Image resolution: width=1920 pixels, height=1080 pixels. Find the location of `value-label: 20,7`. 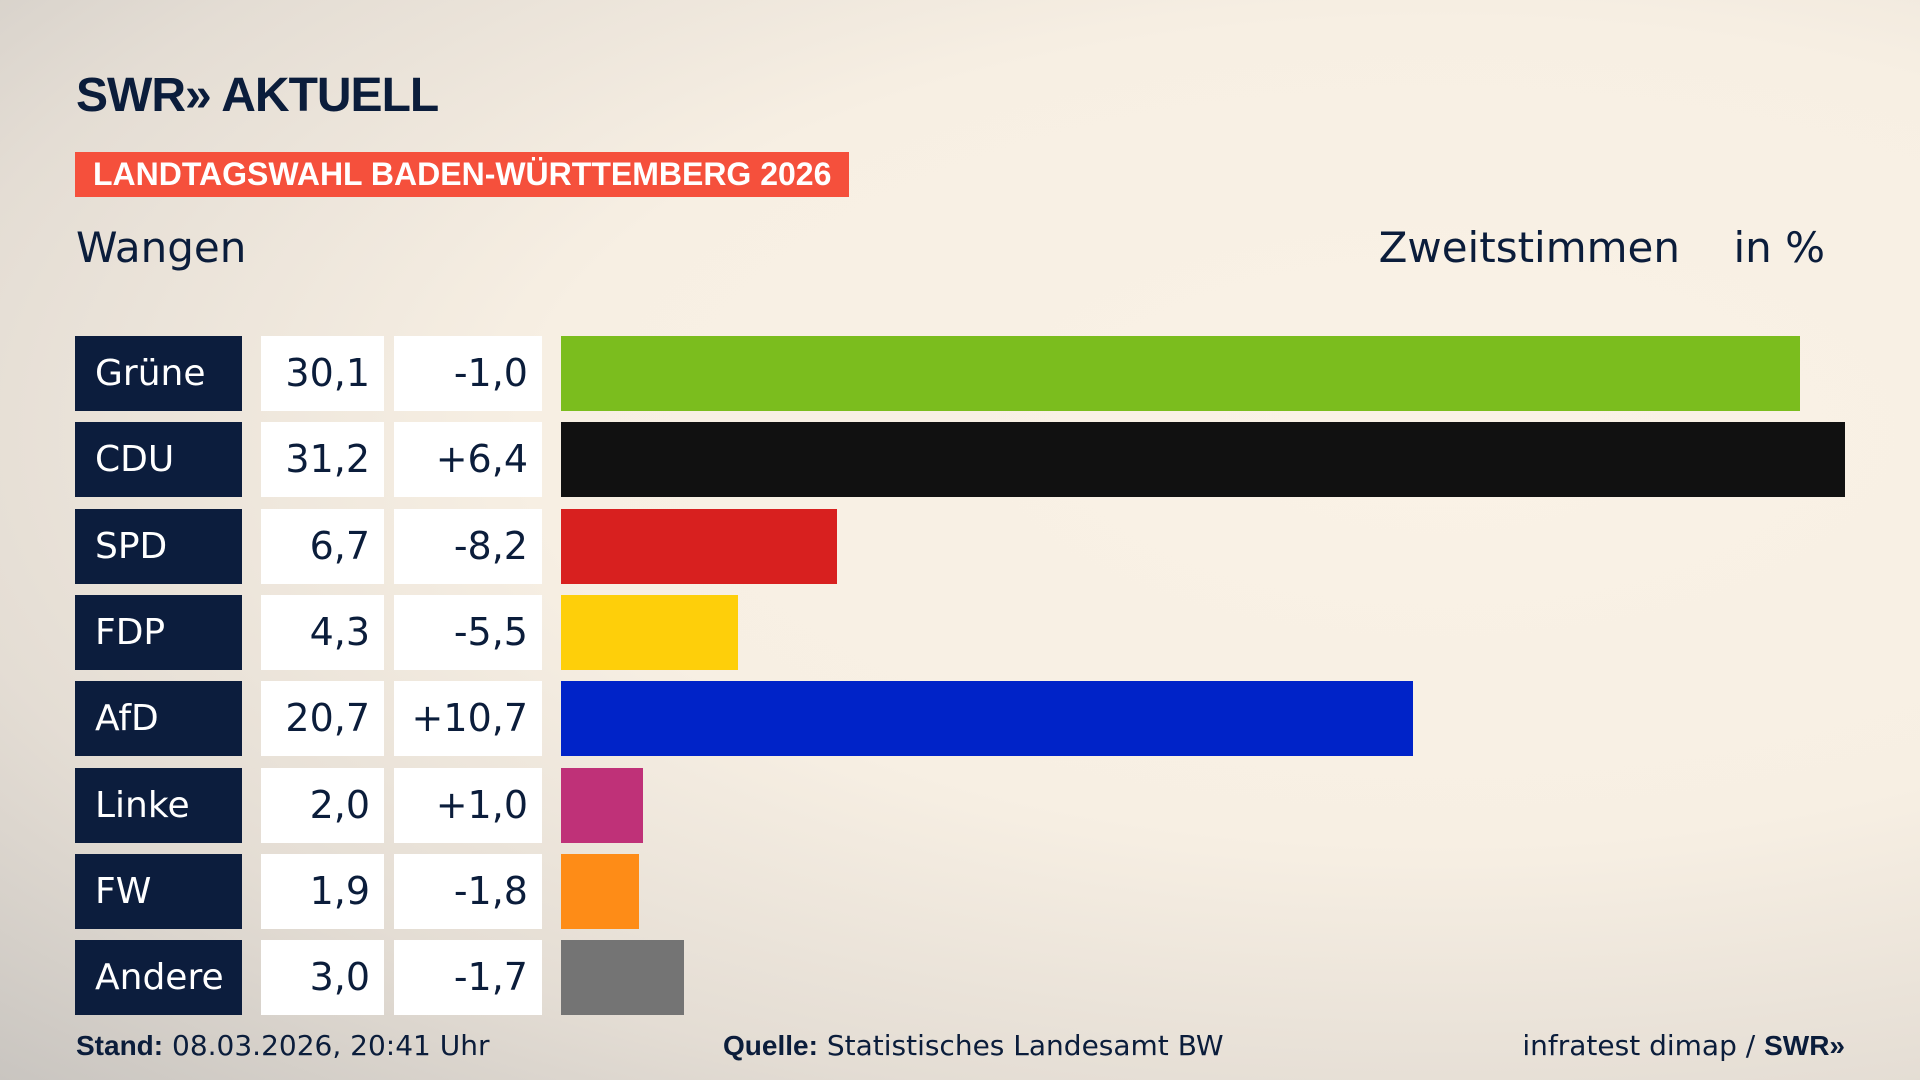

value-label: 20,7 is located at coordinates (322, 719).